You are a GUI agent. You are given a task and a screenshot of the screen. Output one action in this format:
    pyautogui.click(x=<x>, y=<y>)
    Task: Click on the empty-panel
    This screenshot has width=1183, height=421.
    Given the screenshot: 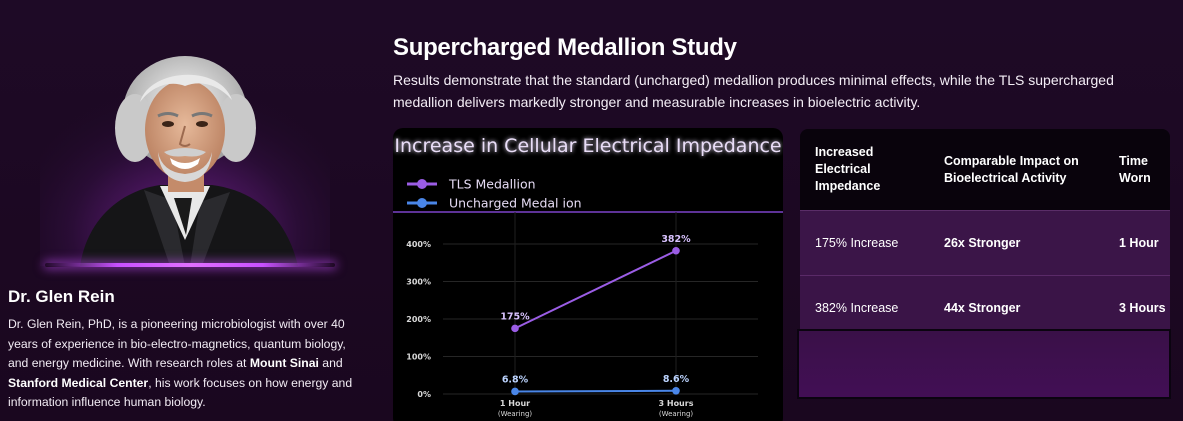 What is the action you would take?
    pyautogui.click(x=984, y=364)
    